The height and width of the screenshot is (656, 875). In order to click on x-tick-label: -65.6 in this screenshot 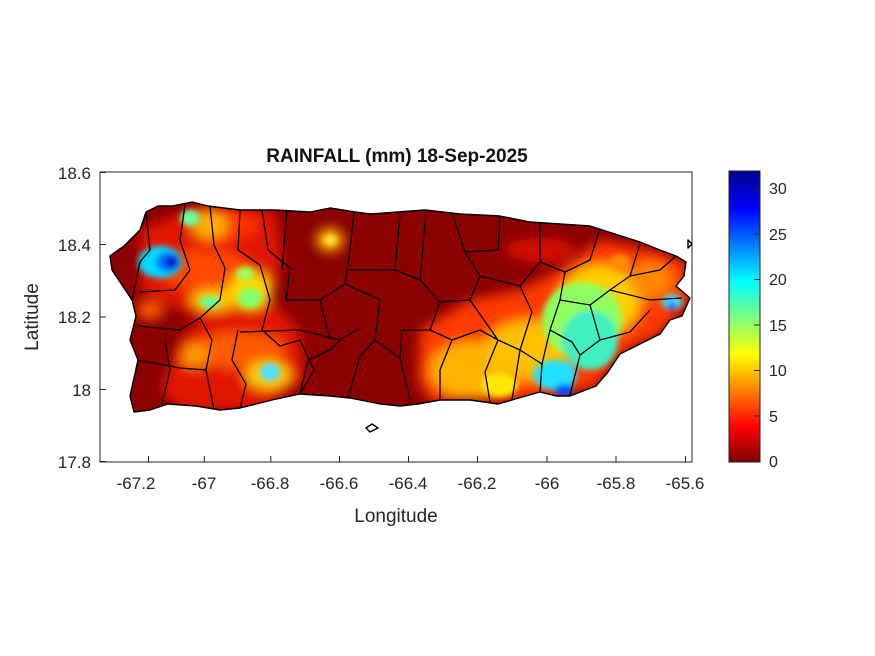, I will do `click(685, 483)`.